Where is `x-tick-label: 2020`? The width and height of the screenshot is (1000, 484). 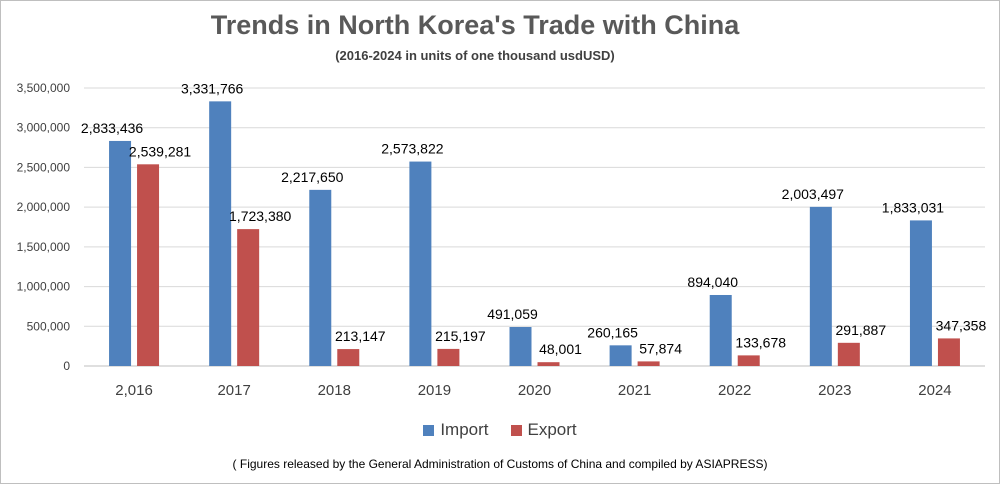
x-tick-label: 2020 is located at coordinates (534, 390).